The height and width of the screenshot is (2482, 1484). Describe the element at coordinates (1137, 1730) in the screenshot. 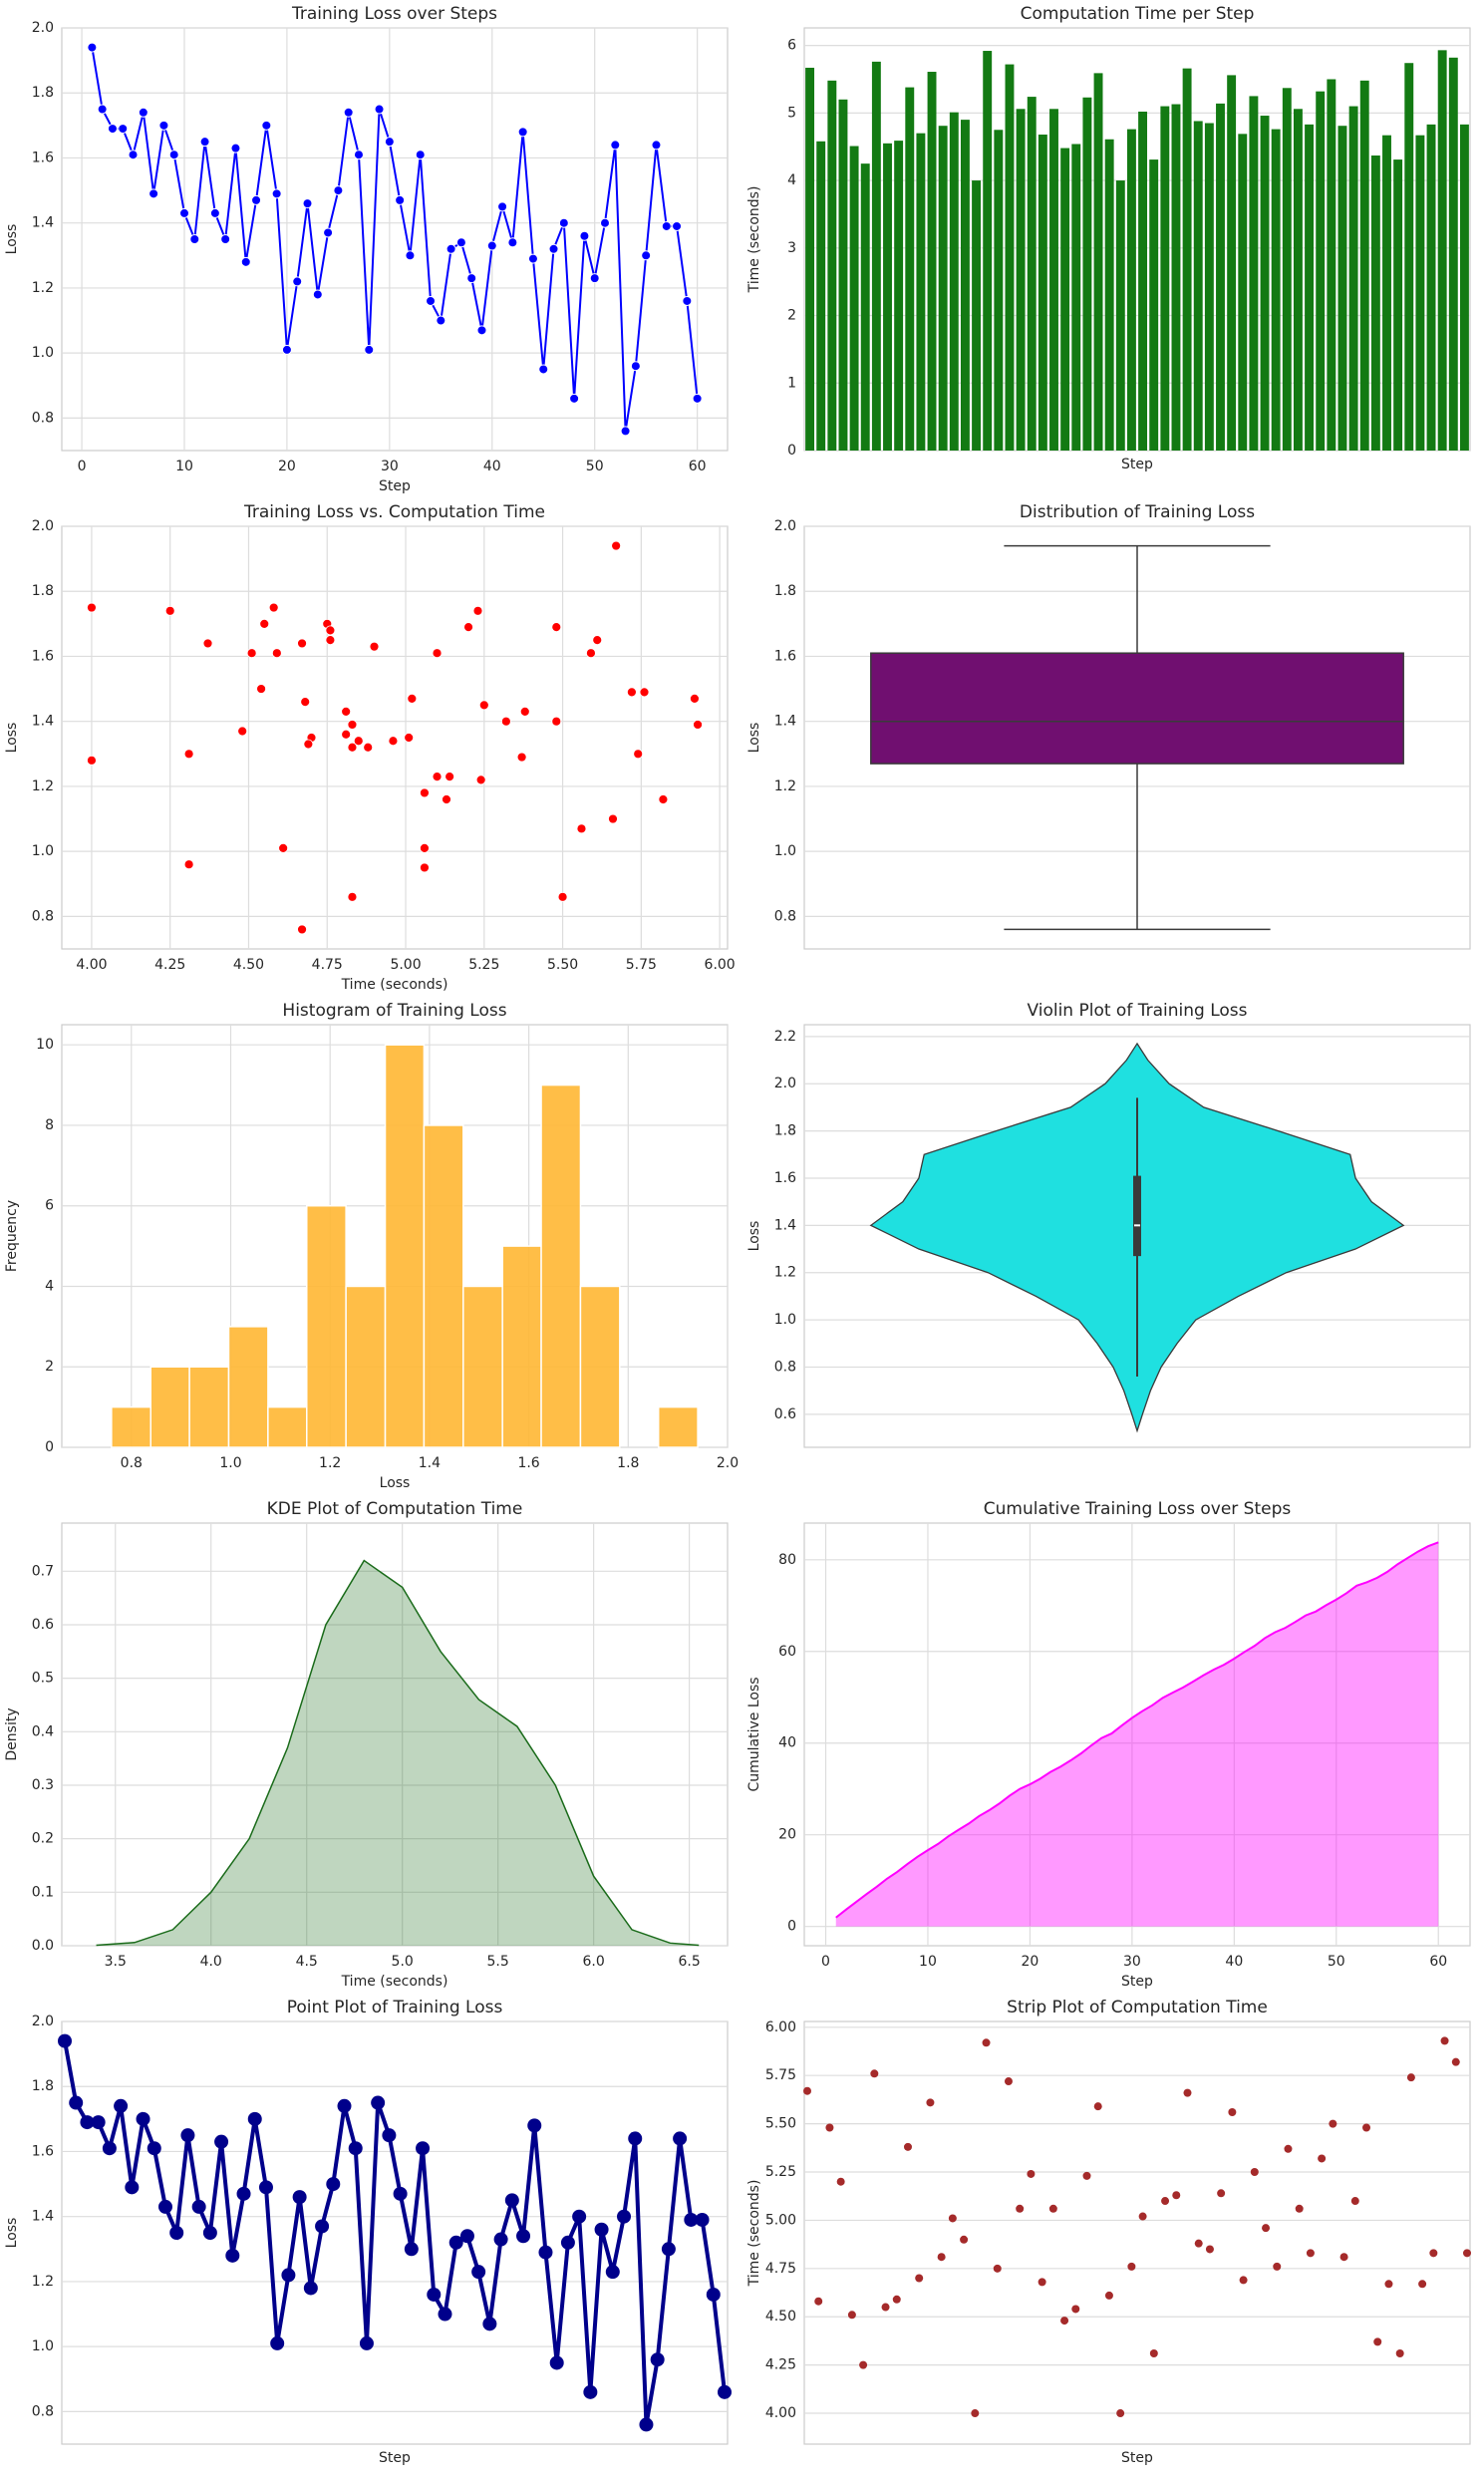

I see `cumulative-line` at that location.